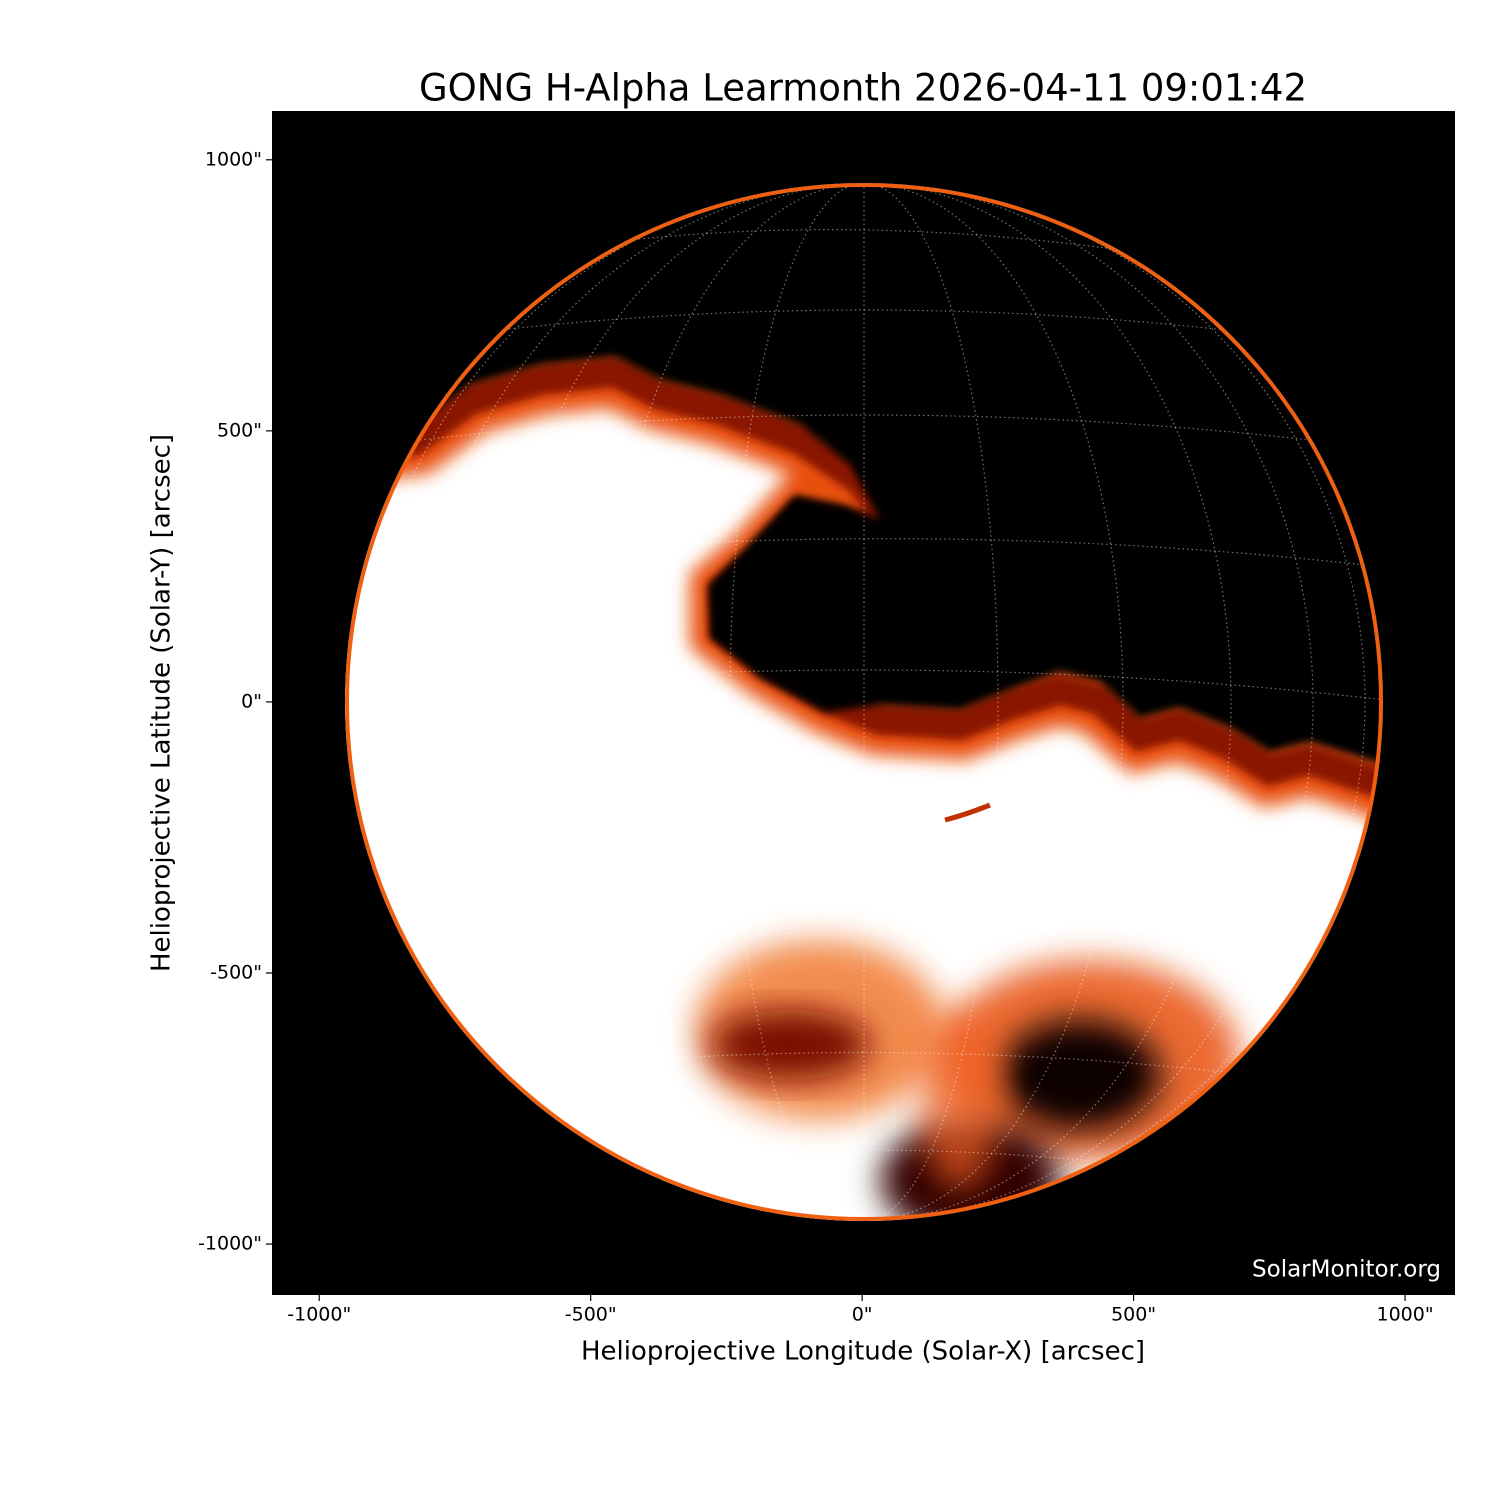  I want to click on y-tick-label: -1000", so click(230, 1244).